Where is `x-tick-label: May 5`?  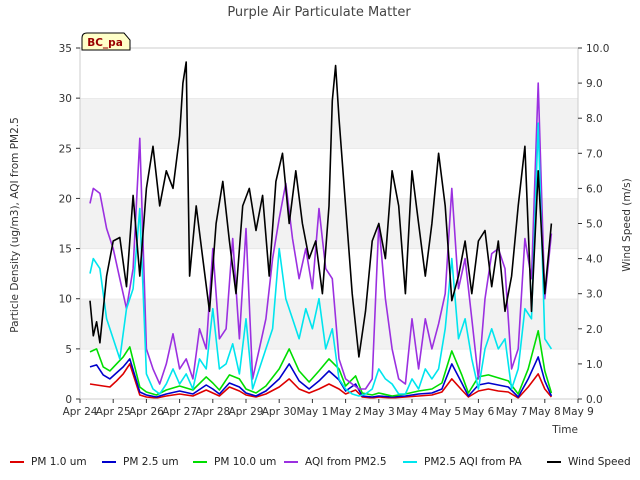
x-tick-label: May 5 is located at coordinates (445, 412).